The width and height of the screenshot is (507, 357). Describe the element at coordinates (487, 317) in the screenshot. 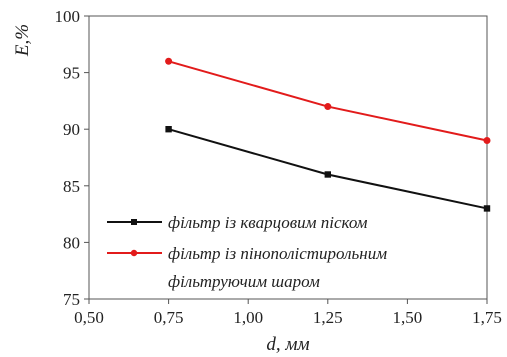

I see `x-tick-label: 1,75` at that location.